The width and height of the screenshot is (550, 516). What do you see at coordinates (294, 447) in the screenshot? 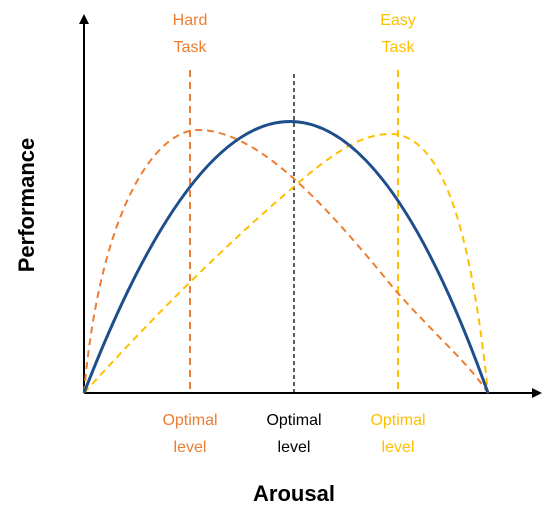
I see `optimal-mid-label-line2: level` at bounding box center [294, 447].